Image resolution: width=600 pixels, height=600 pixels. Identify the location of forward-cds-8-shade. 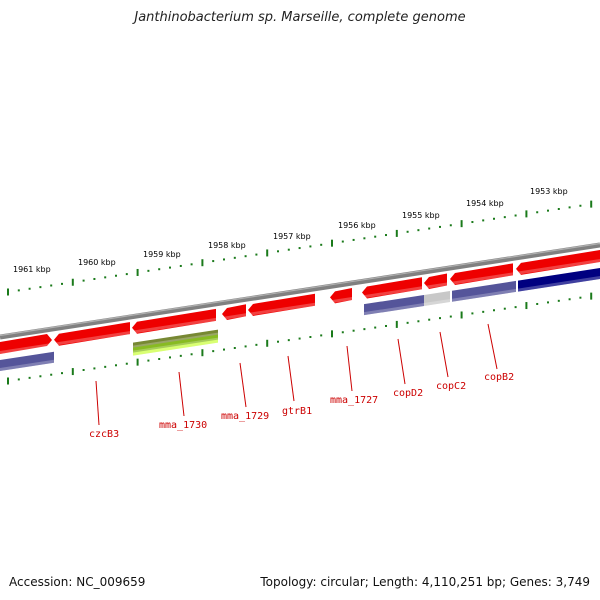
(481, 278).